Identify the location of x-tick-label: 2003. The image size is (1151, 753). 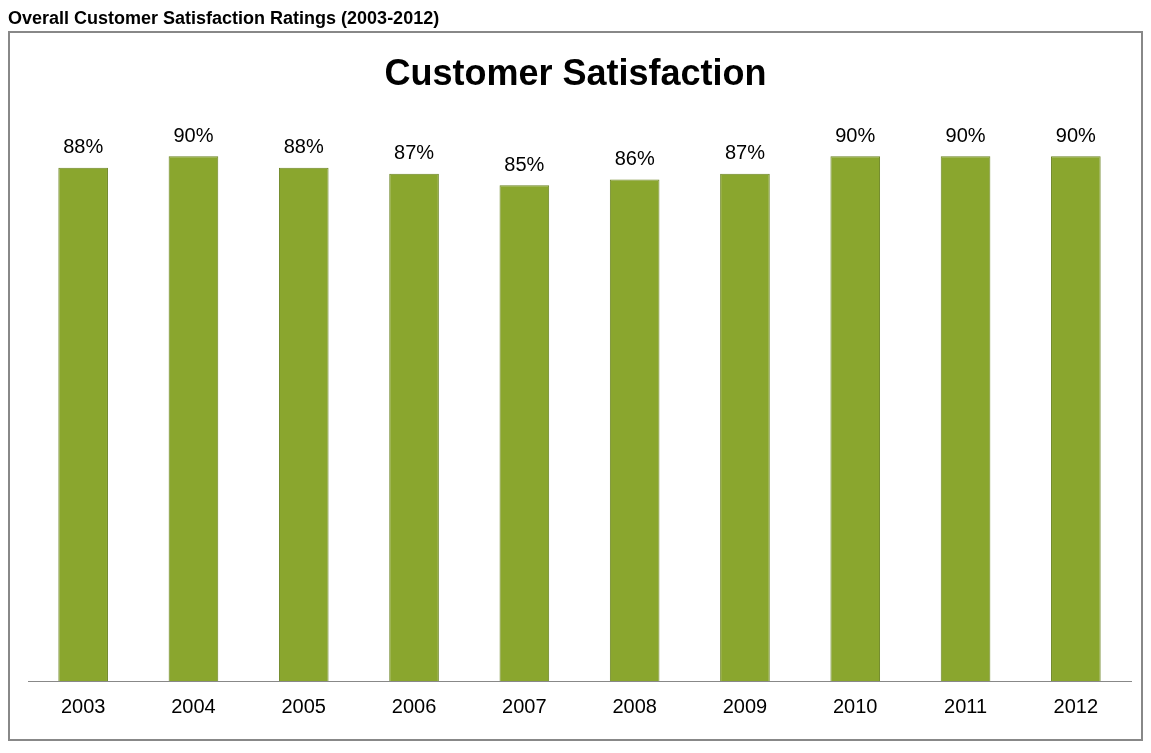
(83, 705).